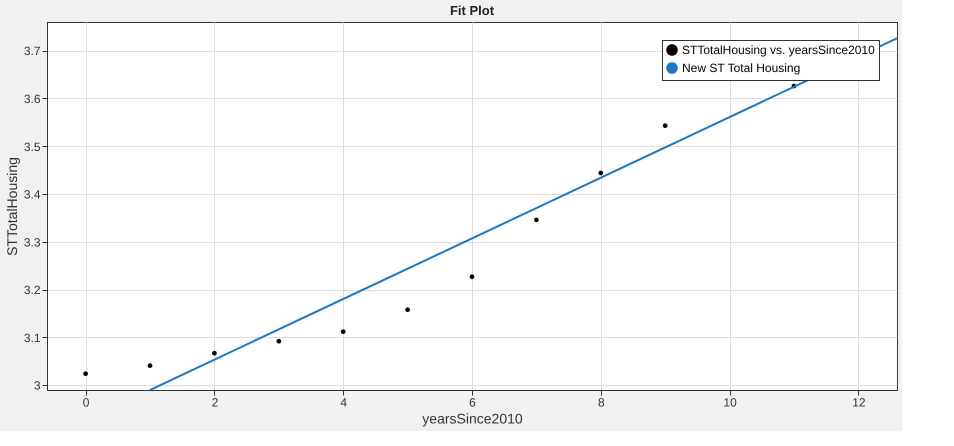  I want to click on x-tick-label: 8, so click(601, 403).